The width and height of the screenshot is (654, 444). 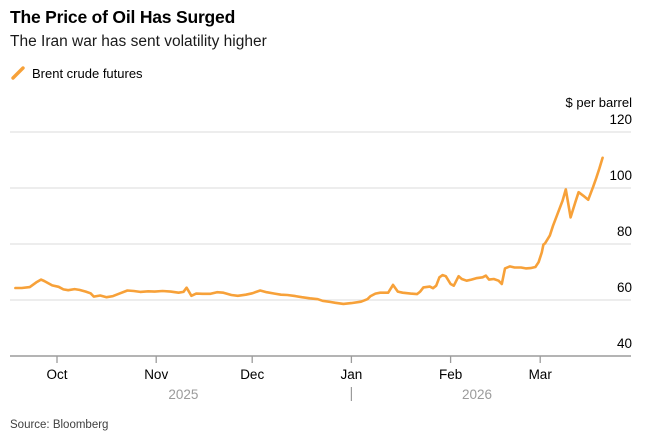 What do you see at coordinates (624, 343) in the screenshot?
I see `y-tick-label-40: 40` at bounding box center [624, 343].